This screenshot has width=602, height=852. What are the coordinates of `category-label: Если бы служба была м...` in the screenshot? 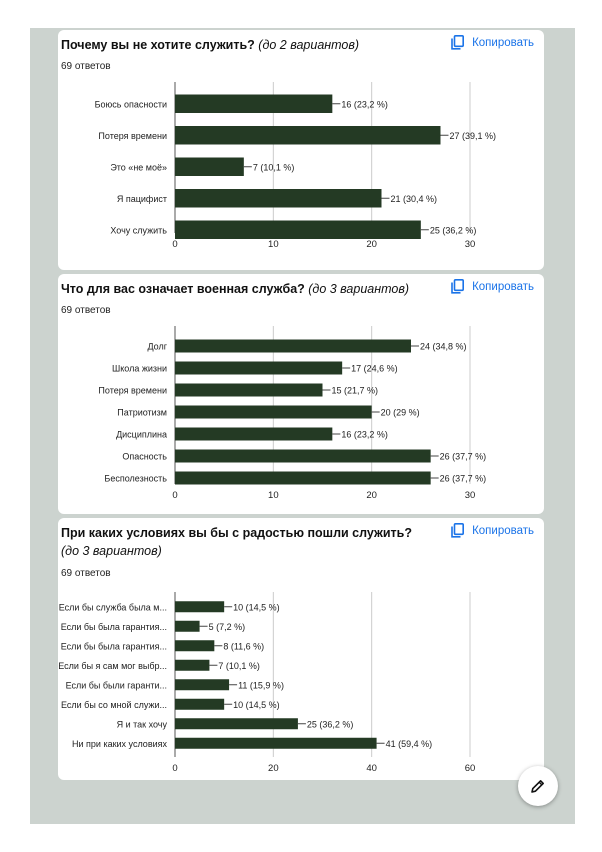 It's located at (113, 607).